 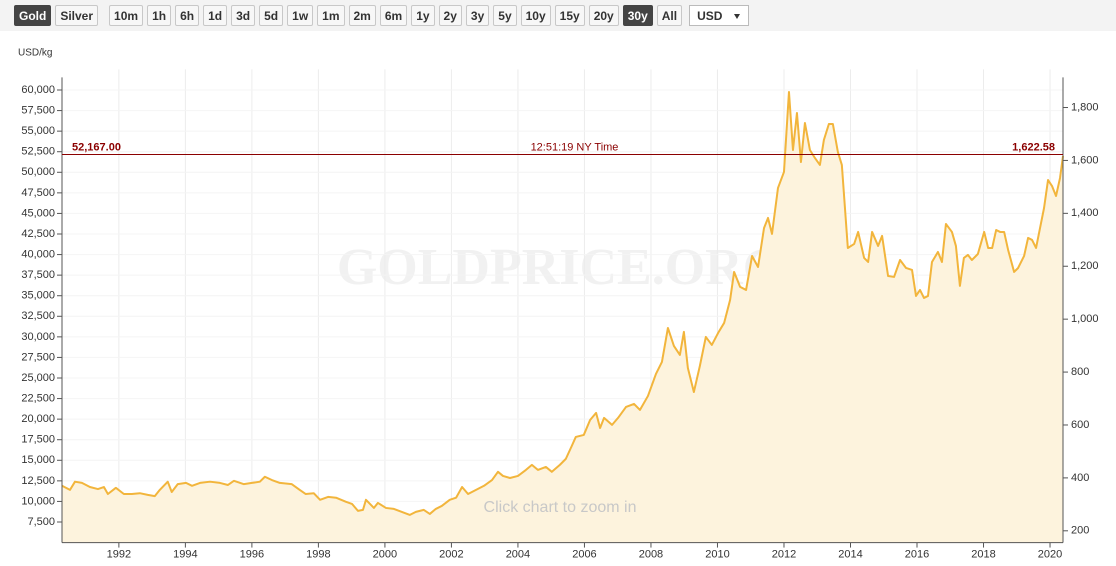 I want to click on range-button: 20y, so click(x=603, y=15).